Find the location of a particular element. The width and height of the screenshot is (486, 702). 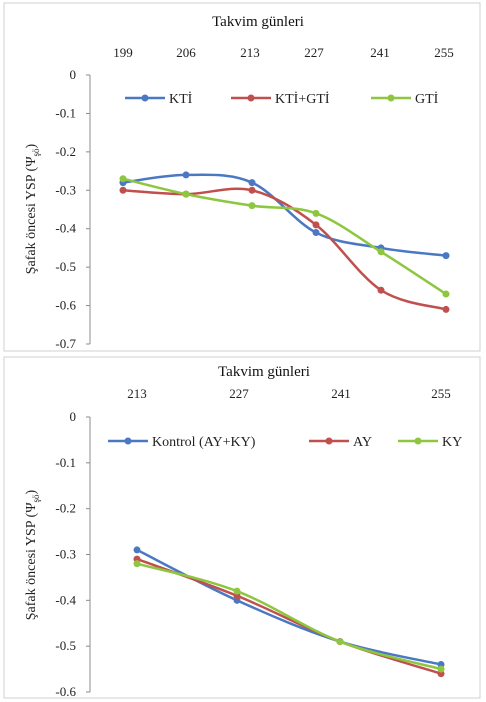

panel-1-y-axis-label: Şafak öncesi YSP (Ψşö) is located at coordinates (32, 208).